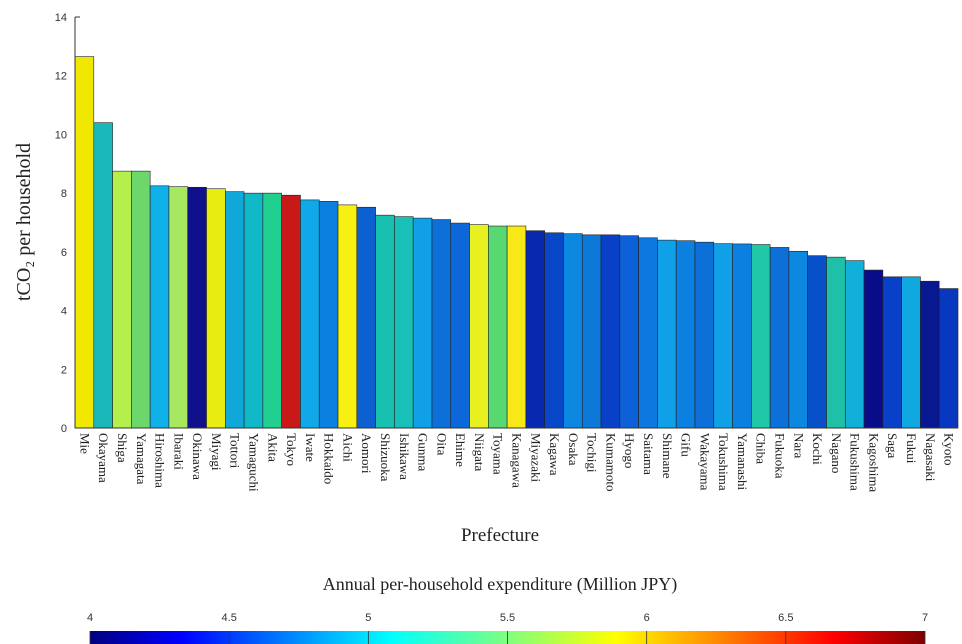  Describe the element at coordinates (90, 618) in the screenshot. I see `colorbar-tick-label: 4` at that location.